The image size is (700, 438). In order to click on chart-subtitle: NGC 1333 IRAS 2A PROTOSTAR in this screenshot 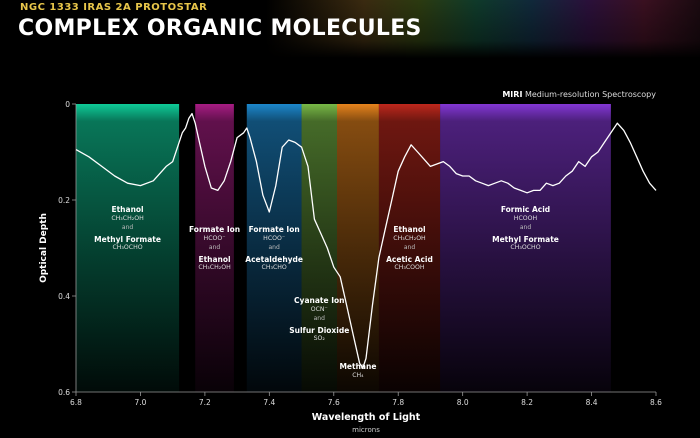, I will do `click(114, 7)`.